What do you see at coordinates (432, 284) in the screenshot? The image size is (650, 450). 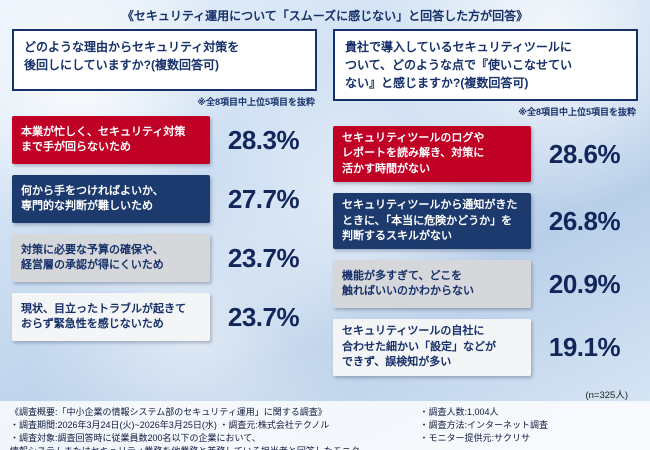 I see `result-bar: 機能が多すぎて、どこを 触ればいいのかわからない` at bounding box center [432, 284].